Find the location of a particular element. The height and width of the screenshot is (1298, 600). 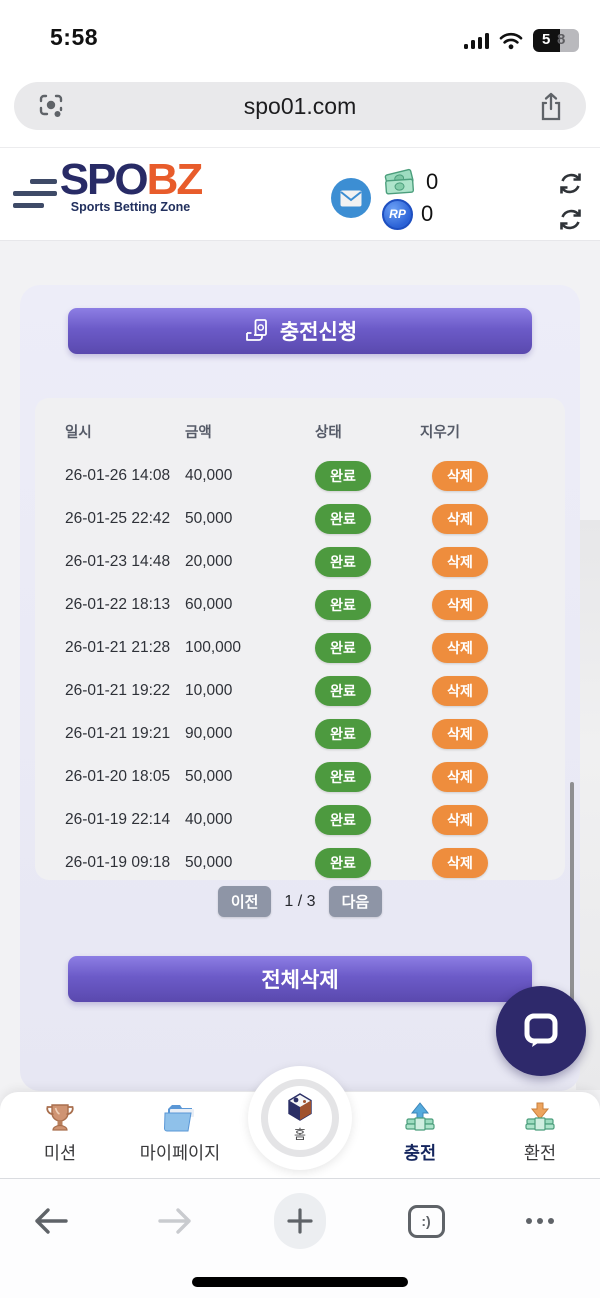

table-row: 26-01-23 14:48 20,000 완료 삭제 is located at coordinates (300, 561).